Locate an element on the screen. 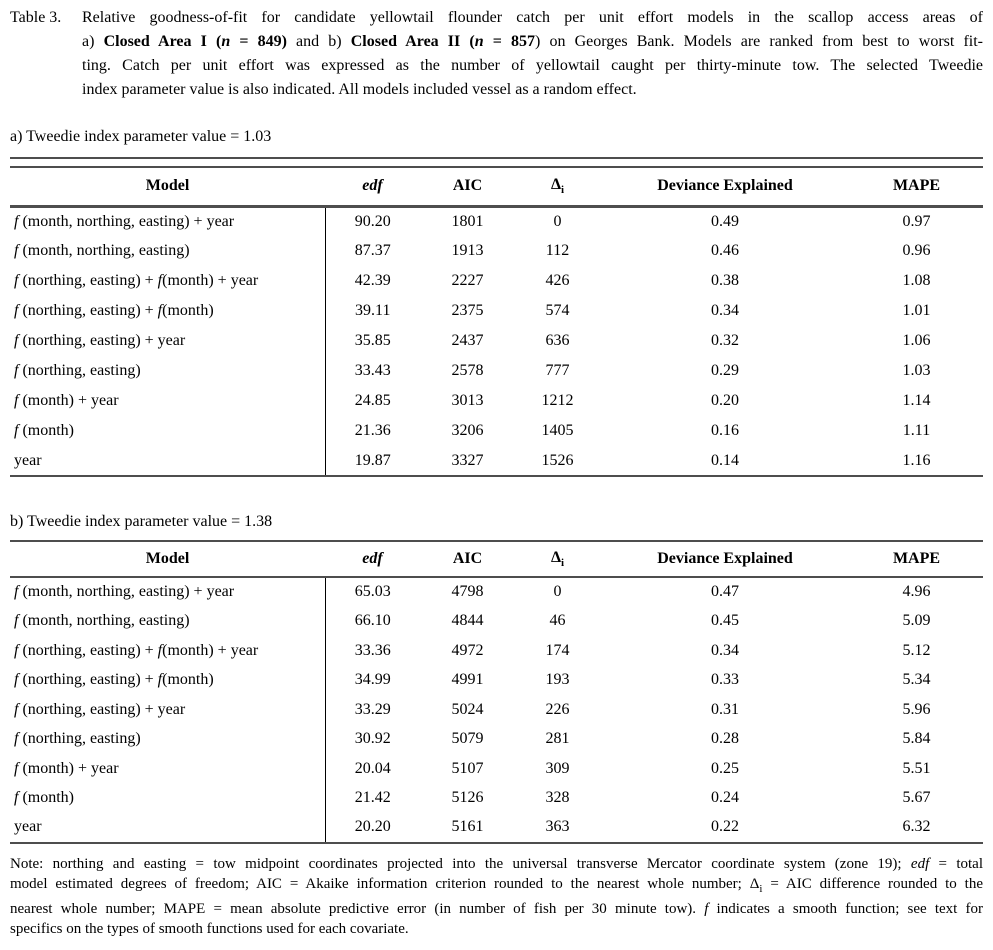  aic-cell: 3327 is located at coordinates (467, 461).